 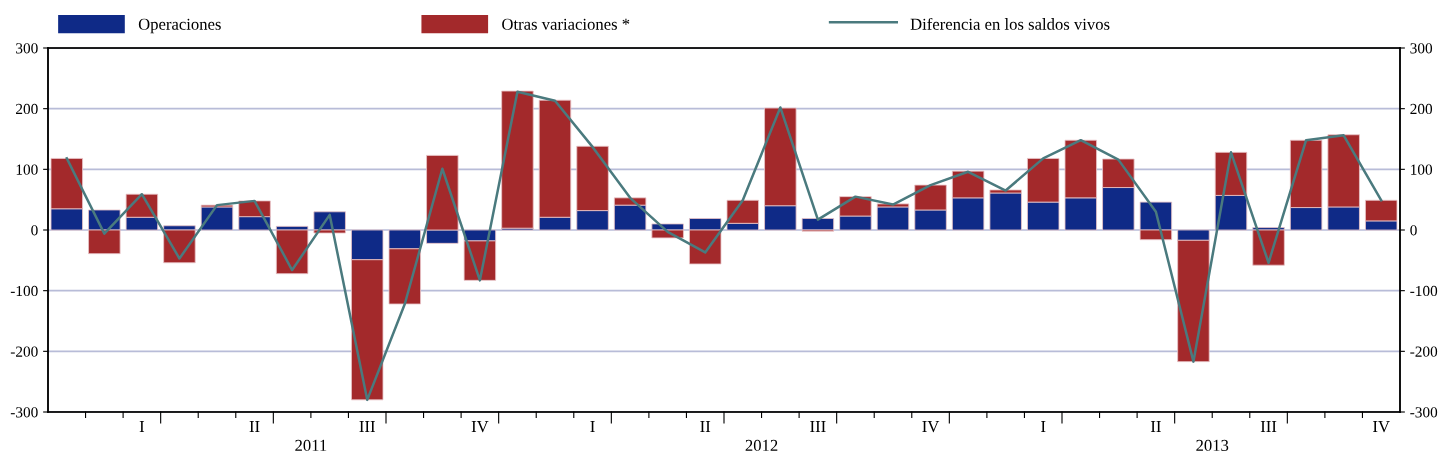 What do you see at coordinates (1421, 109) in the screenshot?
I see `y2-tick-label: 200` at bounding box center [1421, 109].